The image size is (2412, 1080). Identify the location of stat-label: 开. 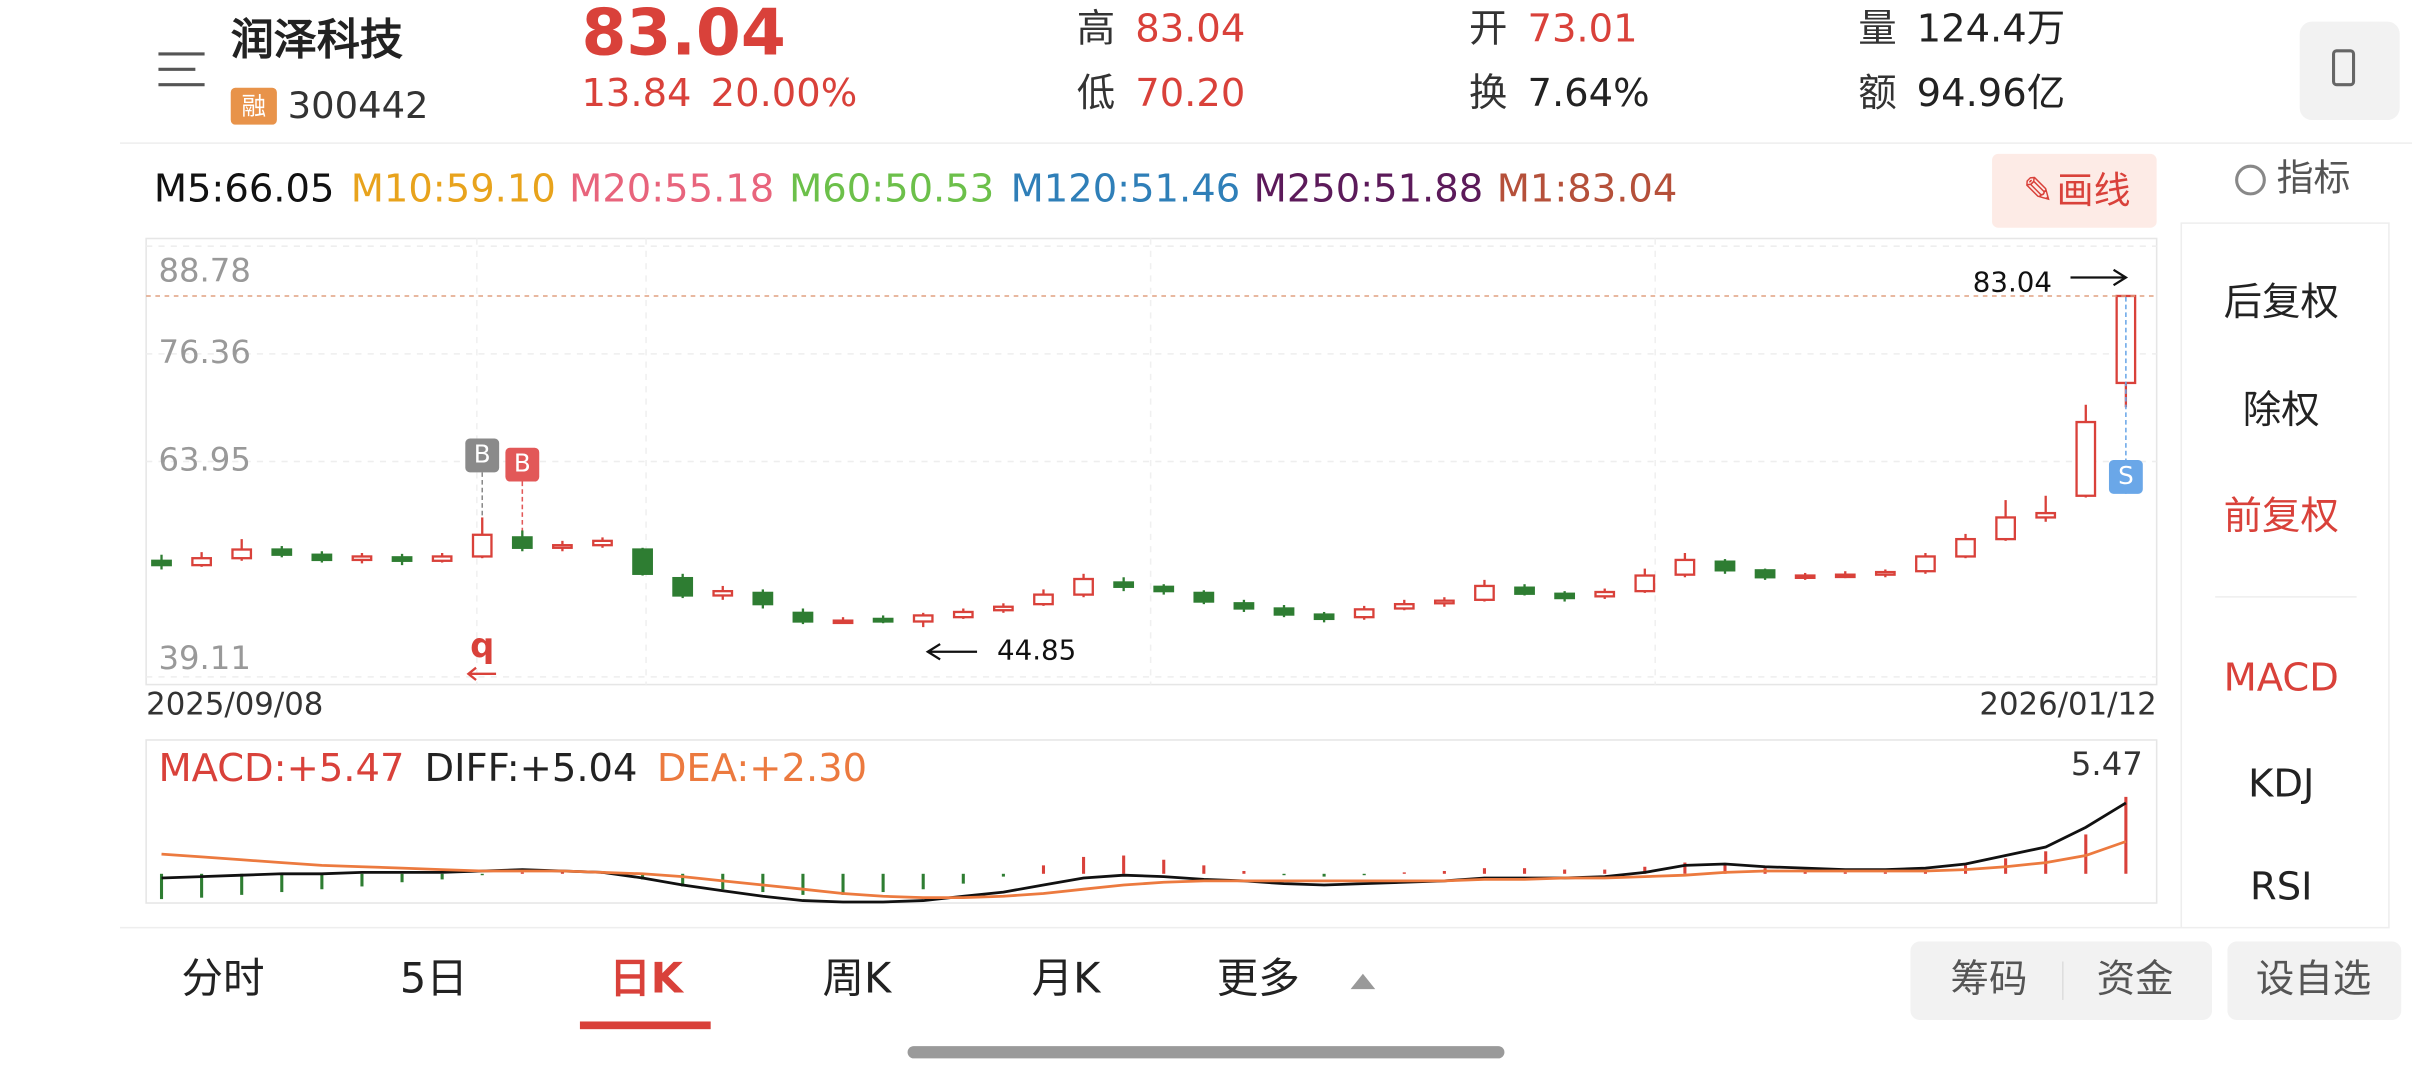
(1488, 28).